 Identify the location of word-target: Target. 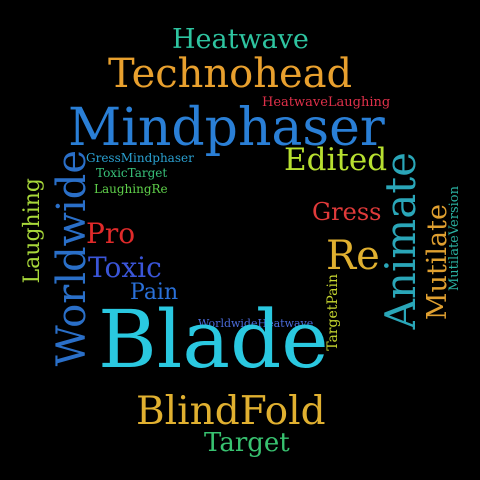
(247, 443).